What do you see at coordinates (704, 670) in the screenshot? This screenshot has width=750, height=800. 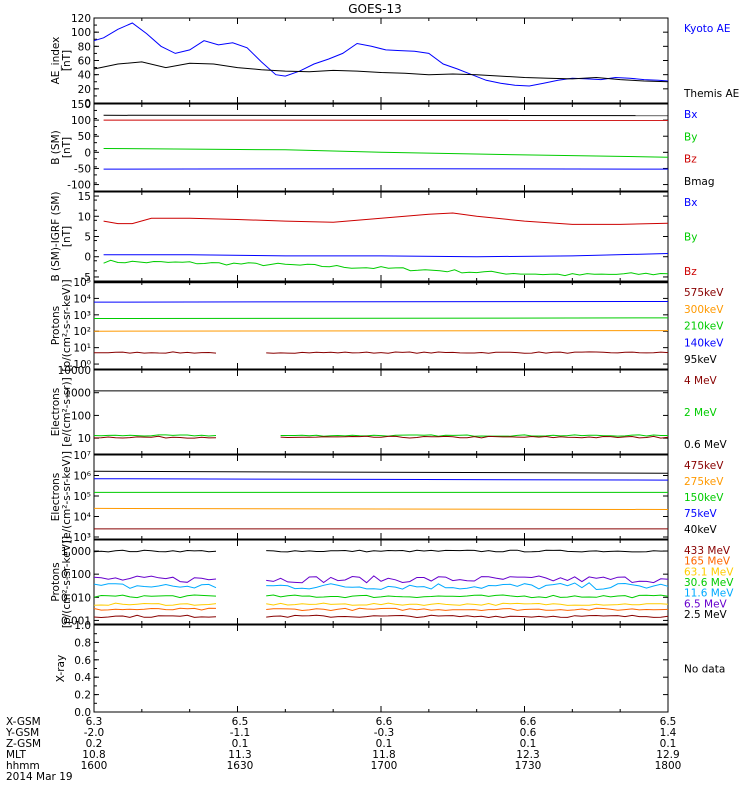 I see `legend-label: No data` at bounding box center [704, 670].